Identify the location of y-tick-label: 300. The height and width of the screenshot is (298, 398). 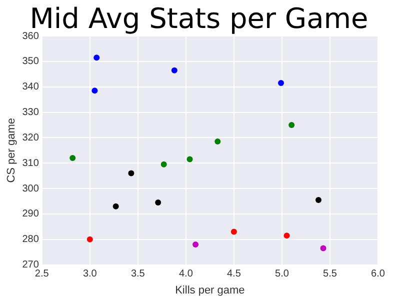
(31, 188).